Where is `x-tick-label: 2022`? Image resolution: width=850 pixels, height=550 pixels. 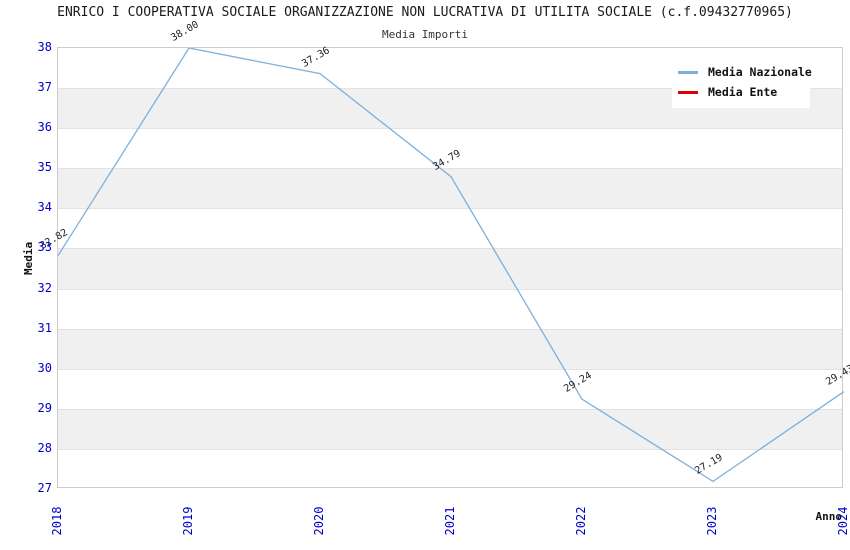 x-tick-label: 2022 is located at coordinates (581, 521).